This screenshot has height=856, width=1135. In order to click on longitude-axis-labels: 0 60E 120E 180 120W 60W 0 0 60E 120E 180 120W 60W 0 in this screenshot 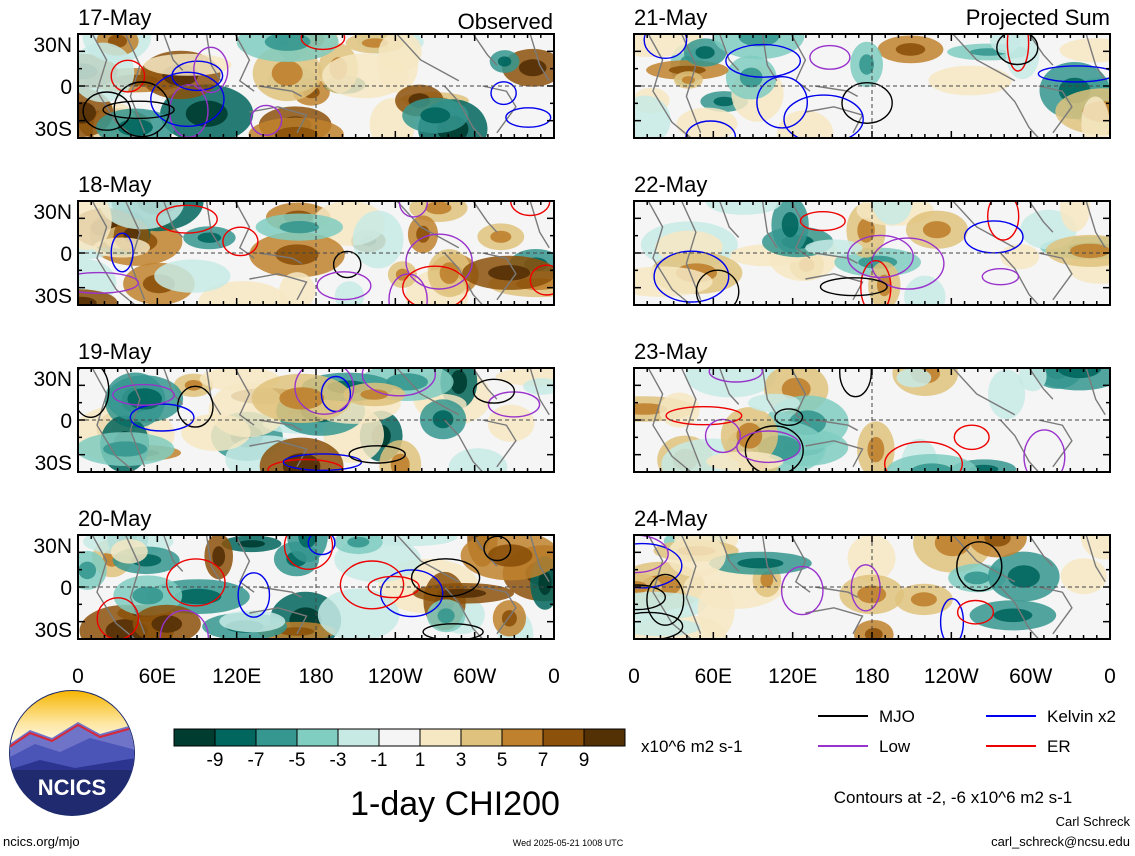, I will do `click(594, 676)`.